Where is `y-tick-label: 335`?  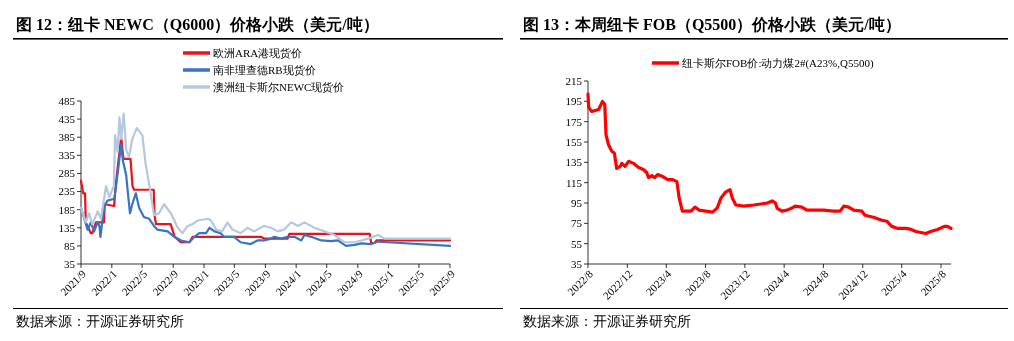
y-tick-label: 335 is located at coordinates (67, 155).